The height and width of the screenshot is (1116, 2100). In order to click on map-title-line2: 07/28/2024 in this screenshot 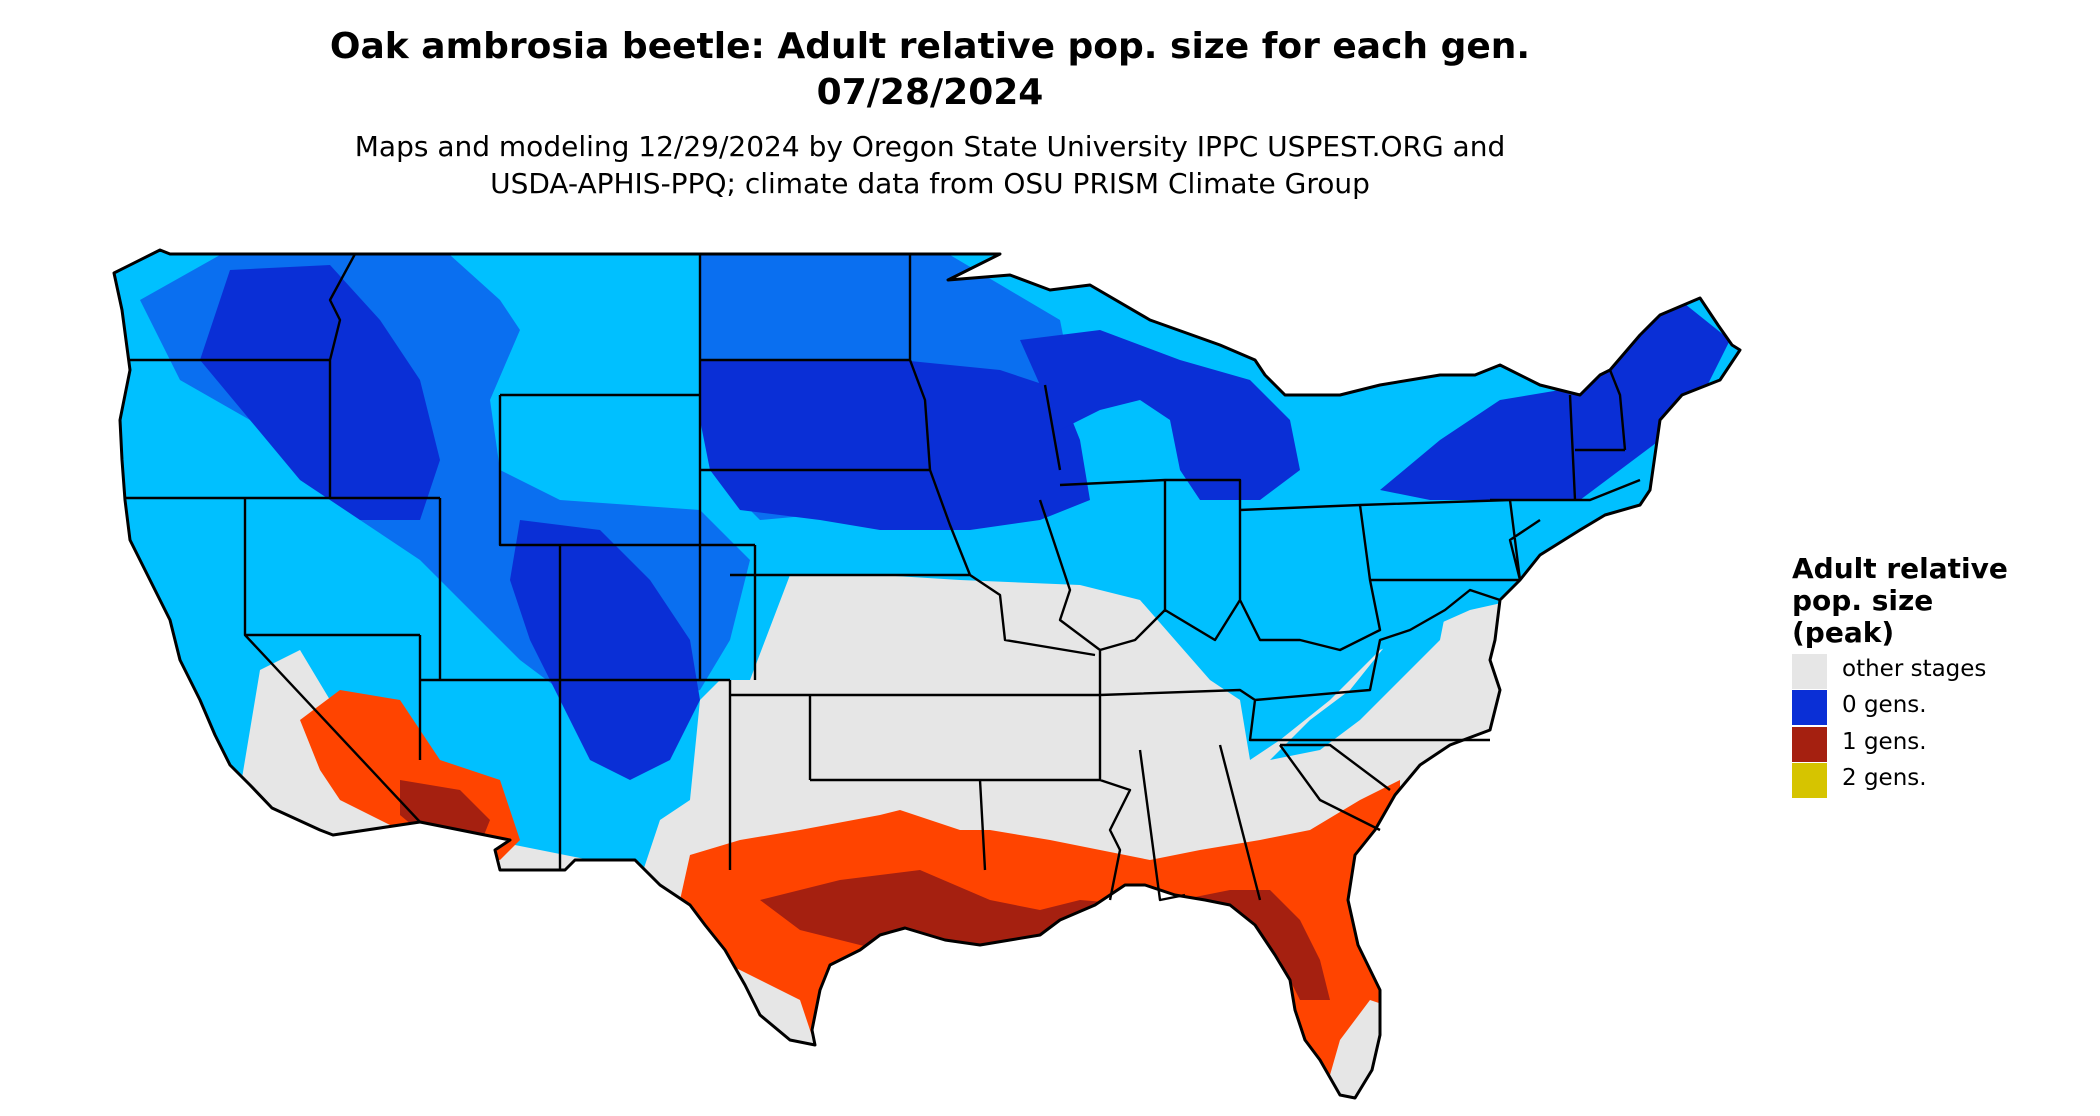, I will do `click(930, 92)`.